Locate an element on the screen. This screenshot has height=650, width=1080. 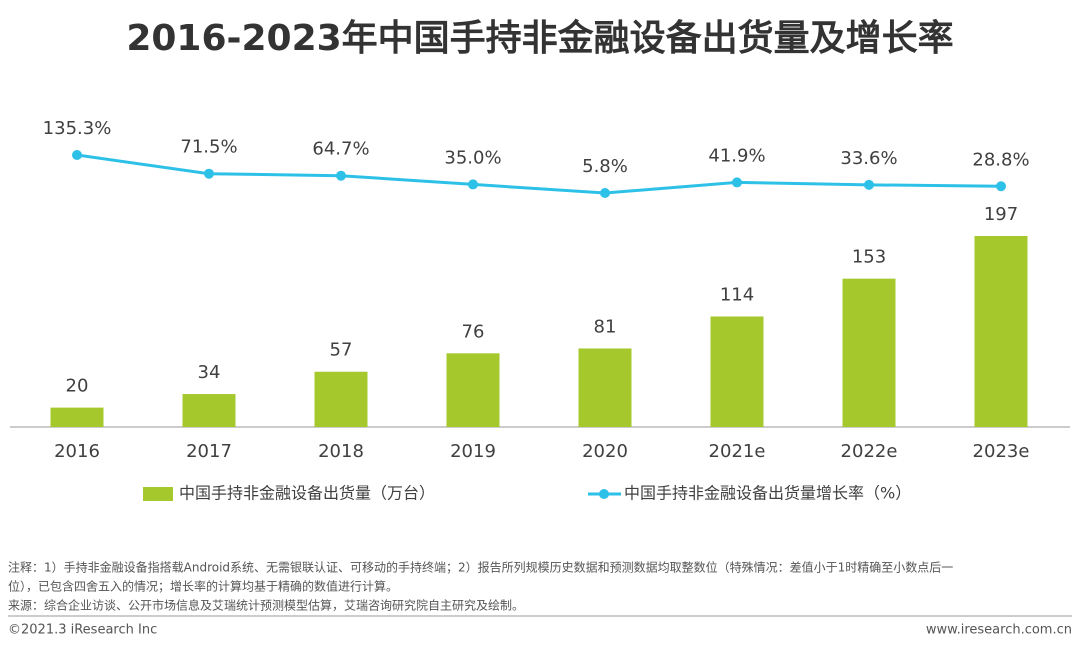
value-label: 135.3% is located at coordinates (77, 128).